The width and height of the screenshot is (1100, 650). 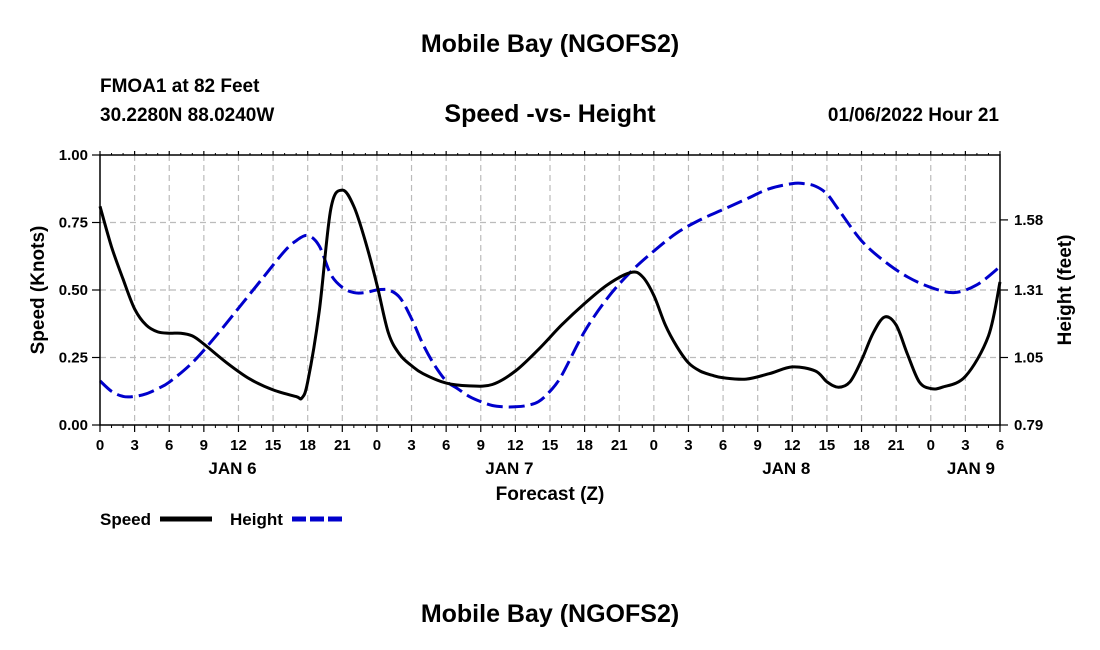 I want to click on legend-speed-label: Speed, so click(x=125, y=519).